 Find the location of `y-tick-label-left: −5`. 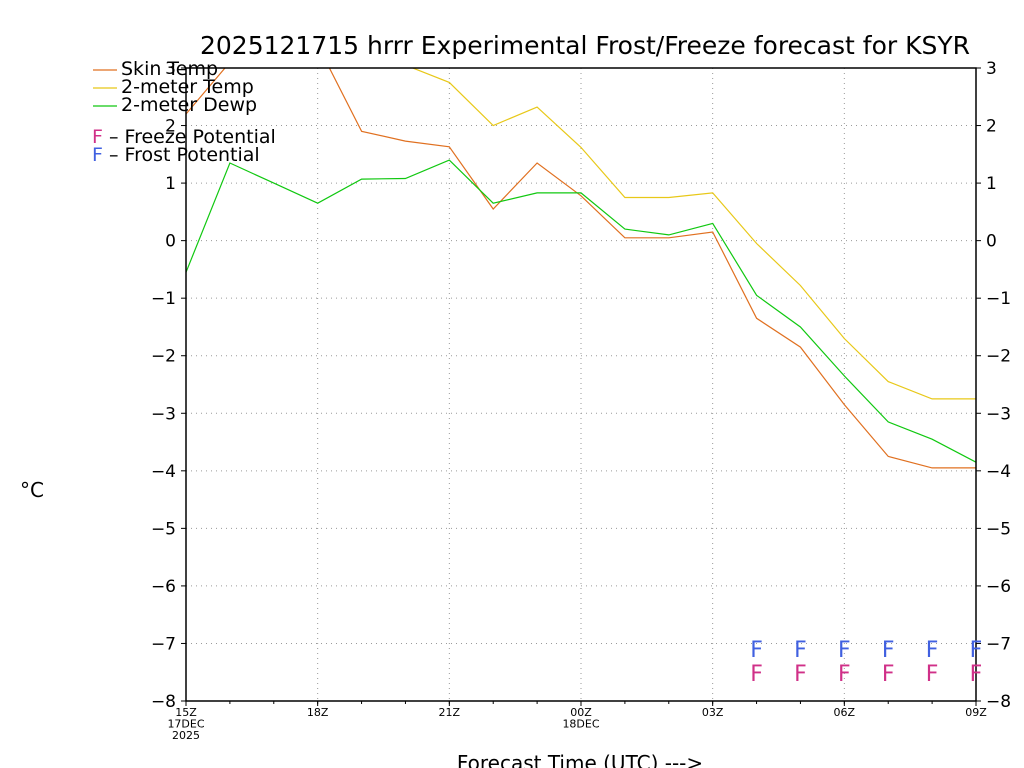

y-tick-label-left: −5 is located at coordinates (163, 529).